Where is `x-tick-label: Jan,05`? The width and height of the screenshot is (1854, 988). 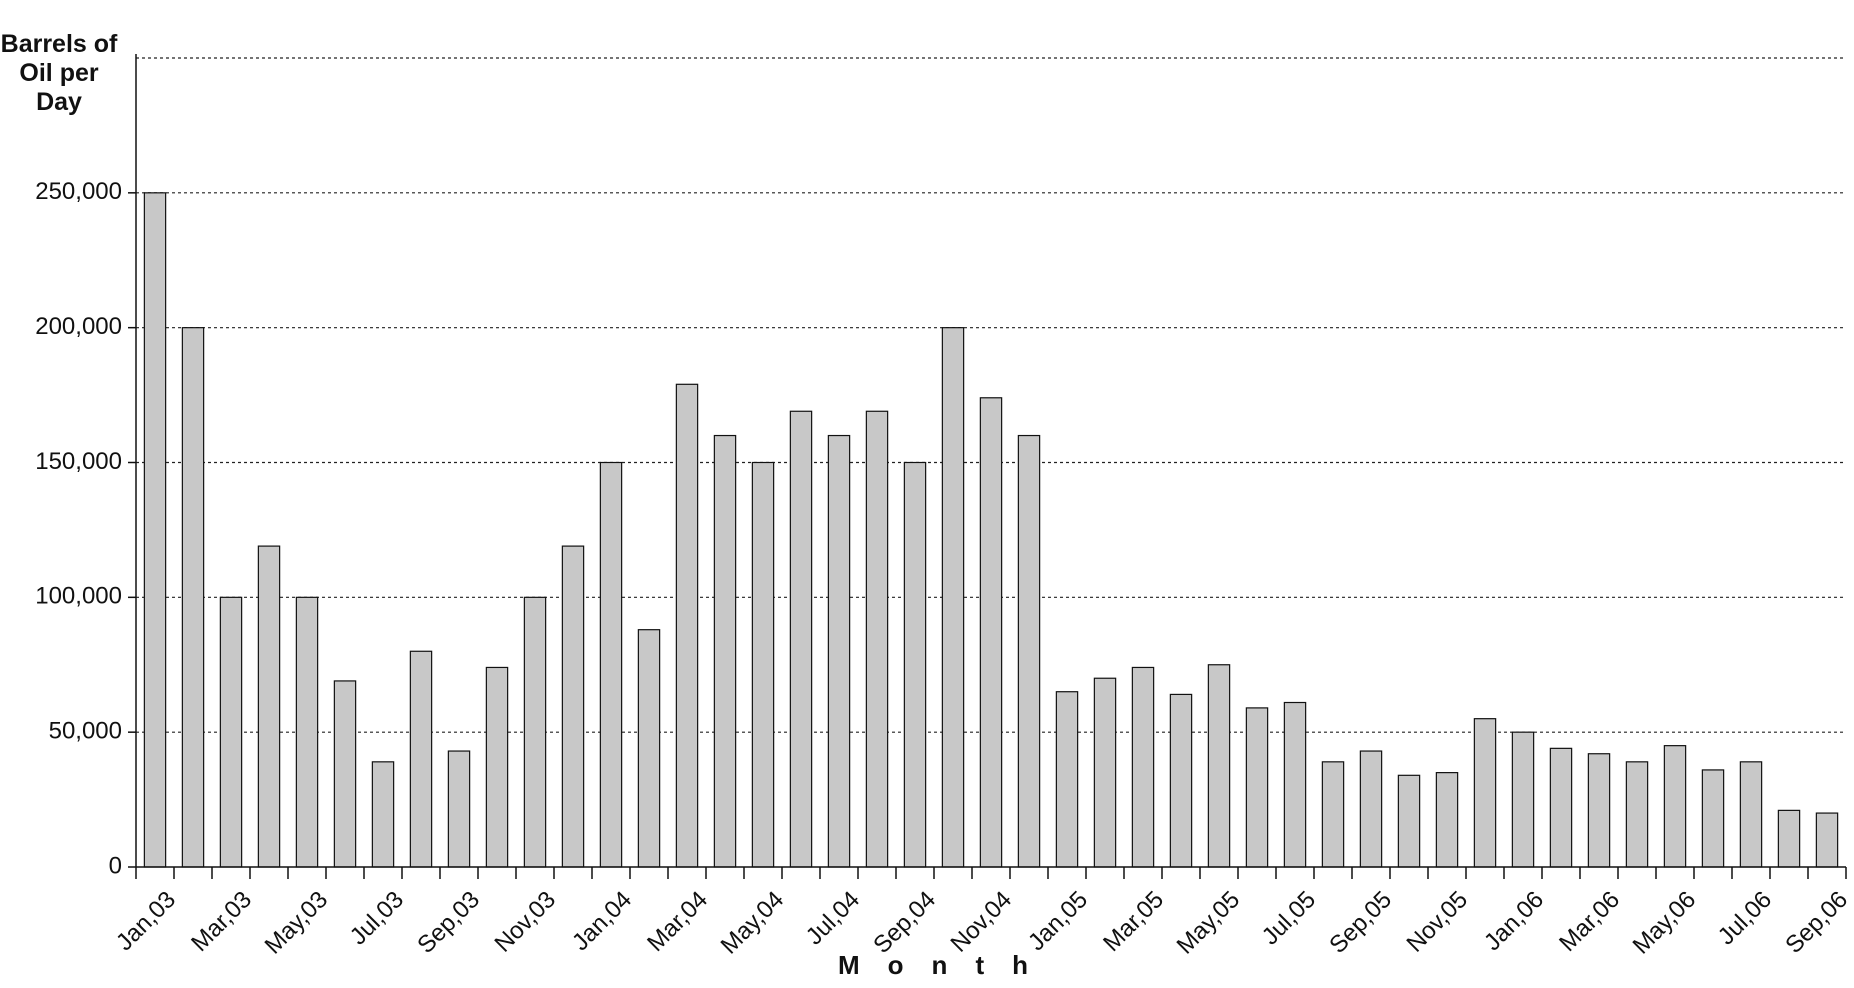
x-tick-label: Jan,05 is located at coordinates (1058, 921).